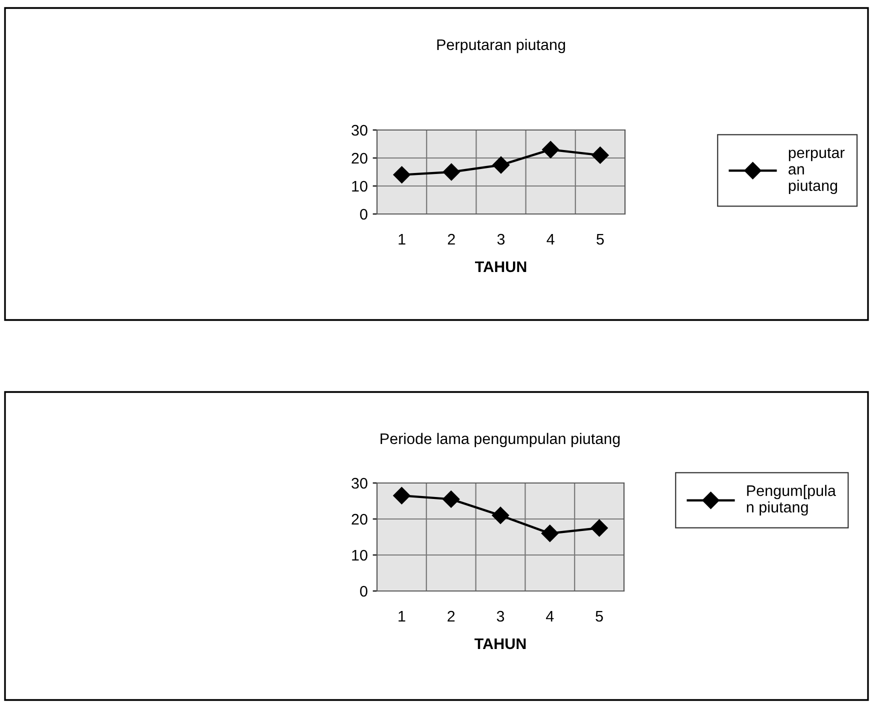  What do you see at coordinates (501, 46) in the screenshot?
I see `chart-title: Perputaran piutang` at bounding box center [501, 46].